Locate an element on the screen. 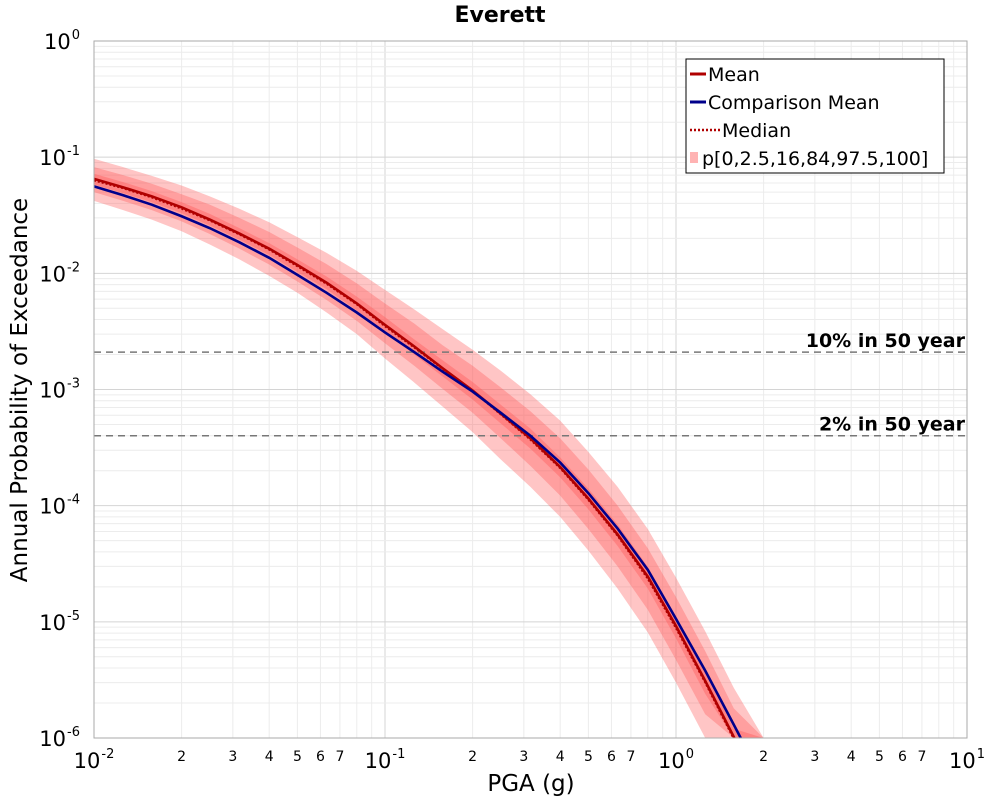 Image resolution: width=1000 pixels, height=800 pixels. legend-label-median: Median is located at coordinates (756, 131).